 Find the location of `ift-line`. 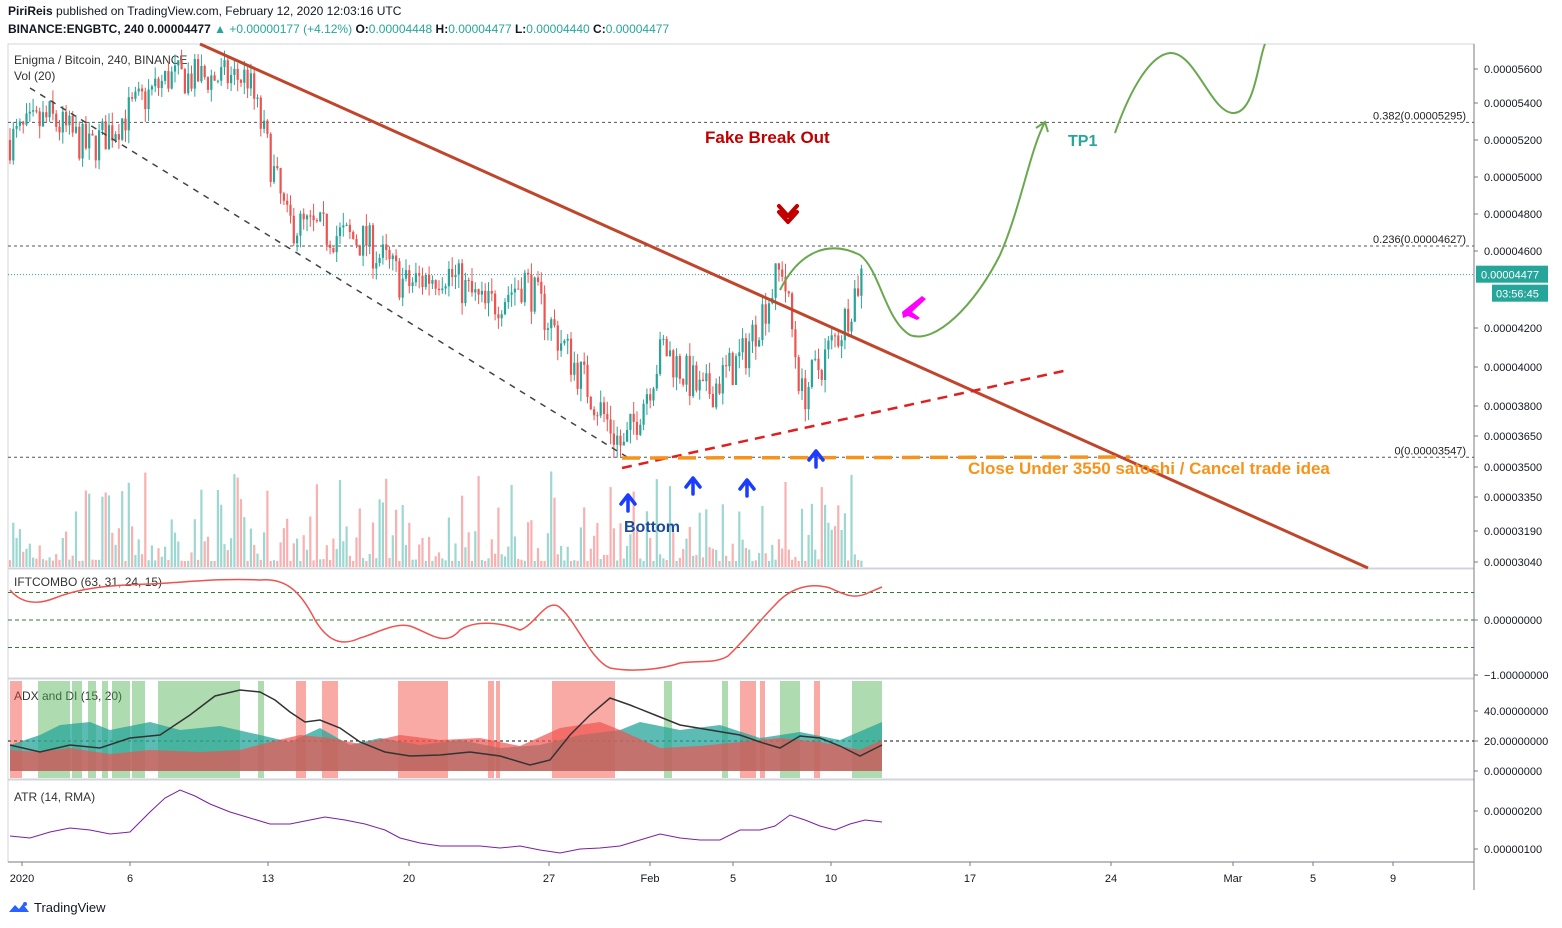

ift-line is located at coordinates (446, 624).